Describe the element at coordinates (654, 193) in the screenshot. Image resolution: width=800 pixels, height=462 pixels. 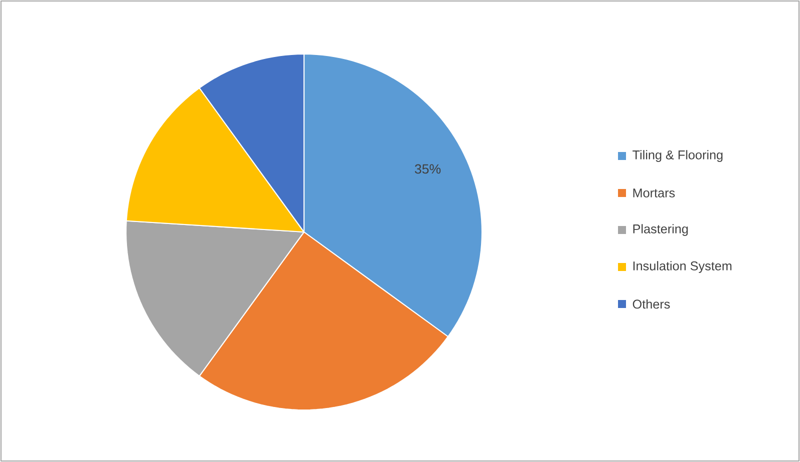
I see `legend-label: Mortars` at that location.